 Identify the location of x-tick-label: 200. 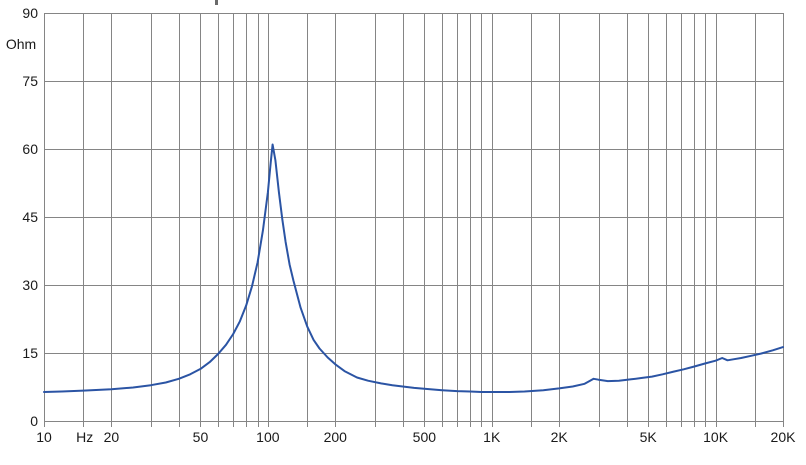
(335, 437).